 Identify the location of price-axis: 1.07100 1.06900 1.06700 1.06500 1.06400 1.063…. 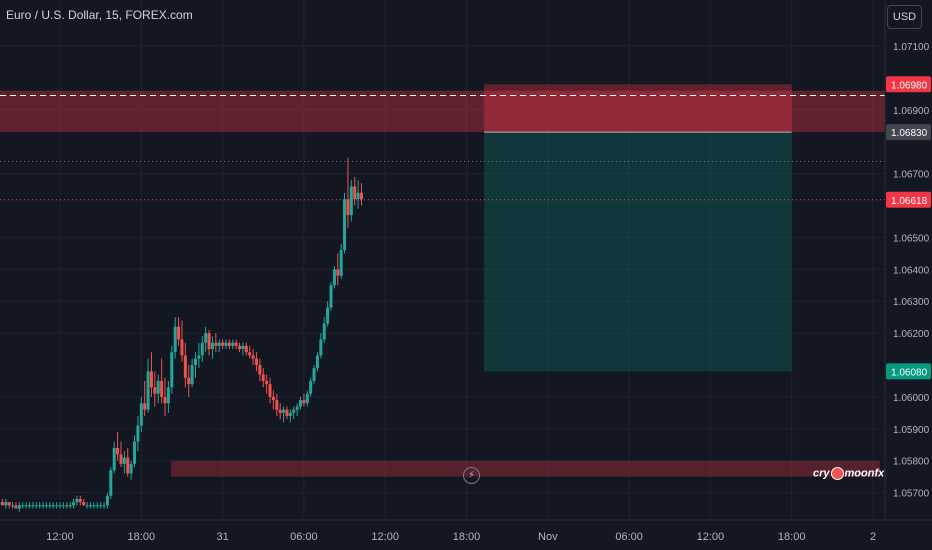
(907, 260).